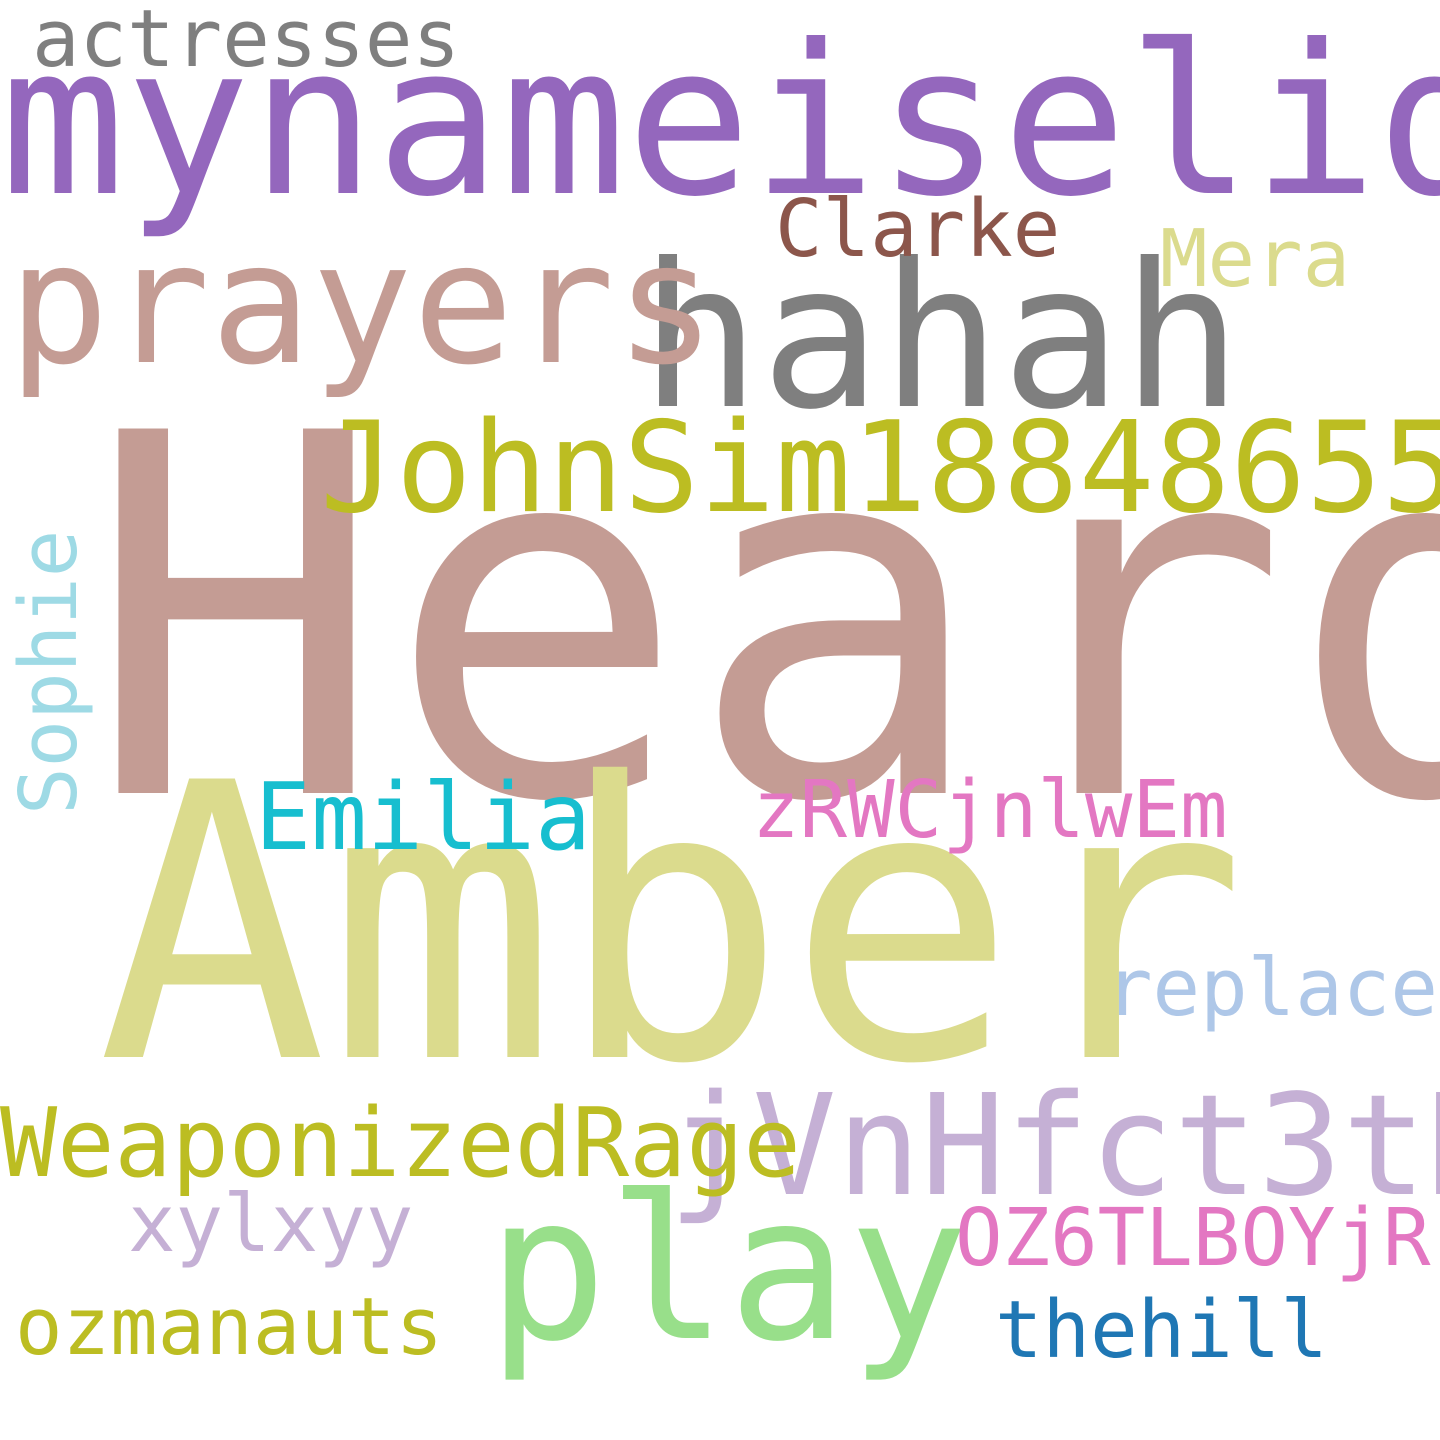  What do you see at coordinates (271, 1224) in the screenshot?
I see `word-xylxyy: xylxyy` at bounding box center [271, 1224].